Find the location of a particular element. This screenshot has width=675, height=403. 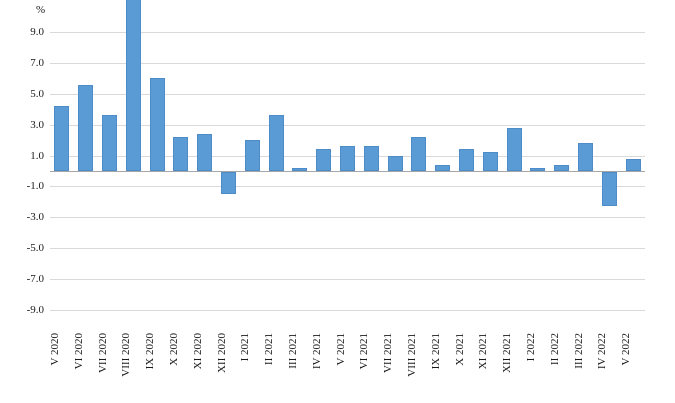

bar-XII 2021 is located at coordinates (514, 149).